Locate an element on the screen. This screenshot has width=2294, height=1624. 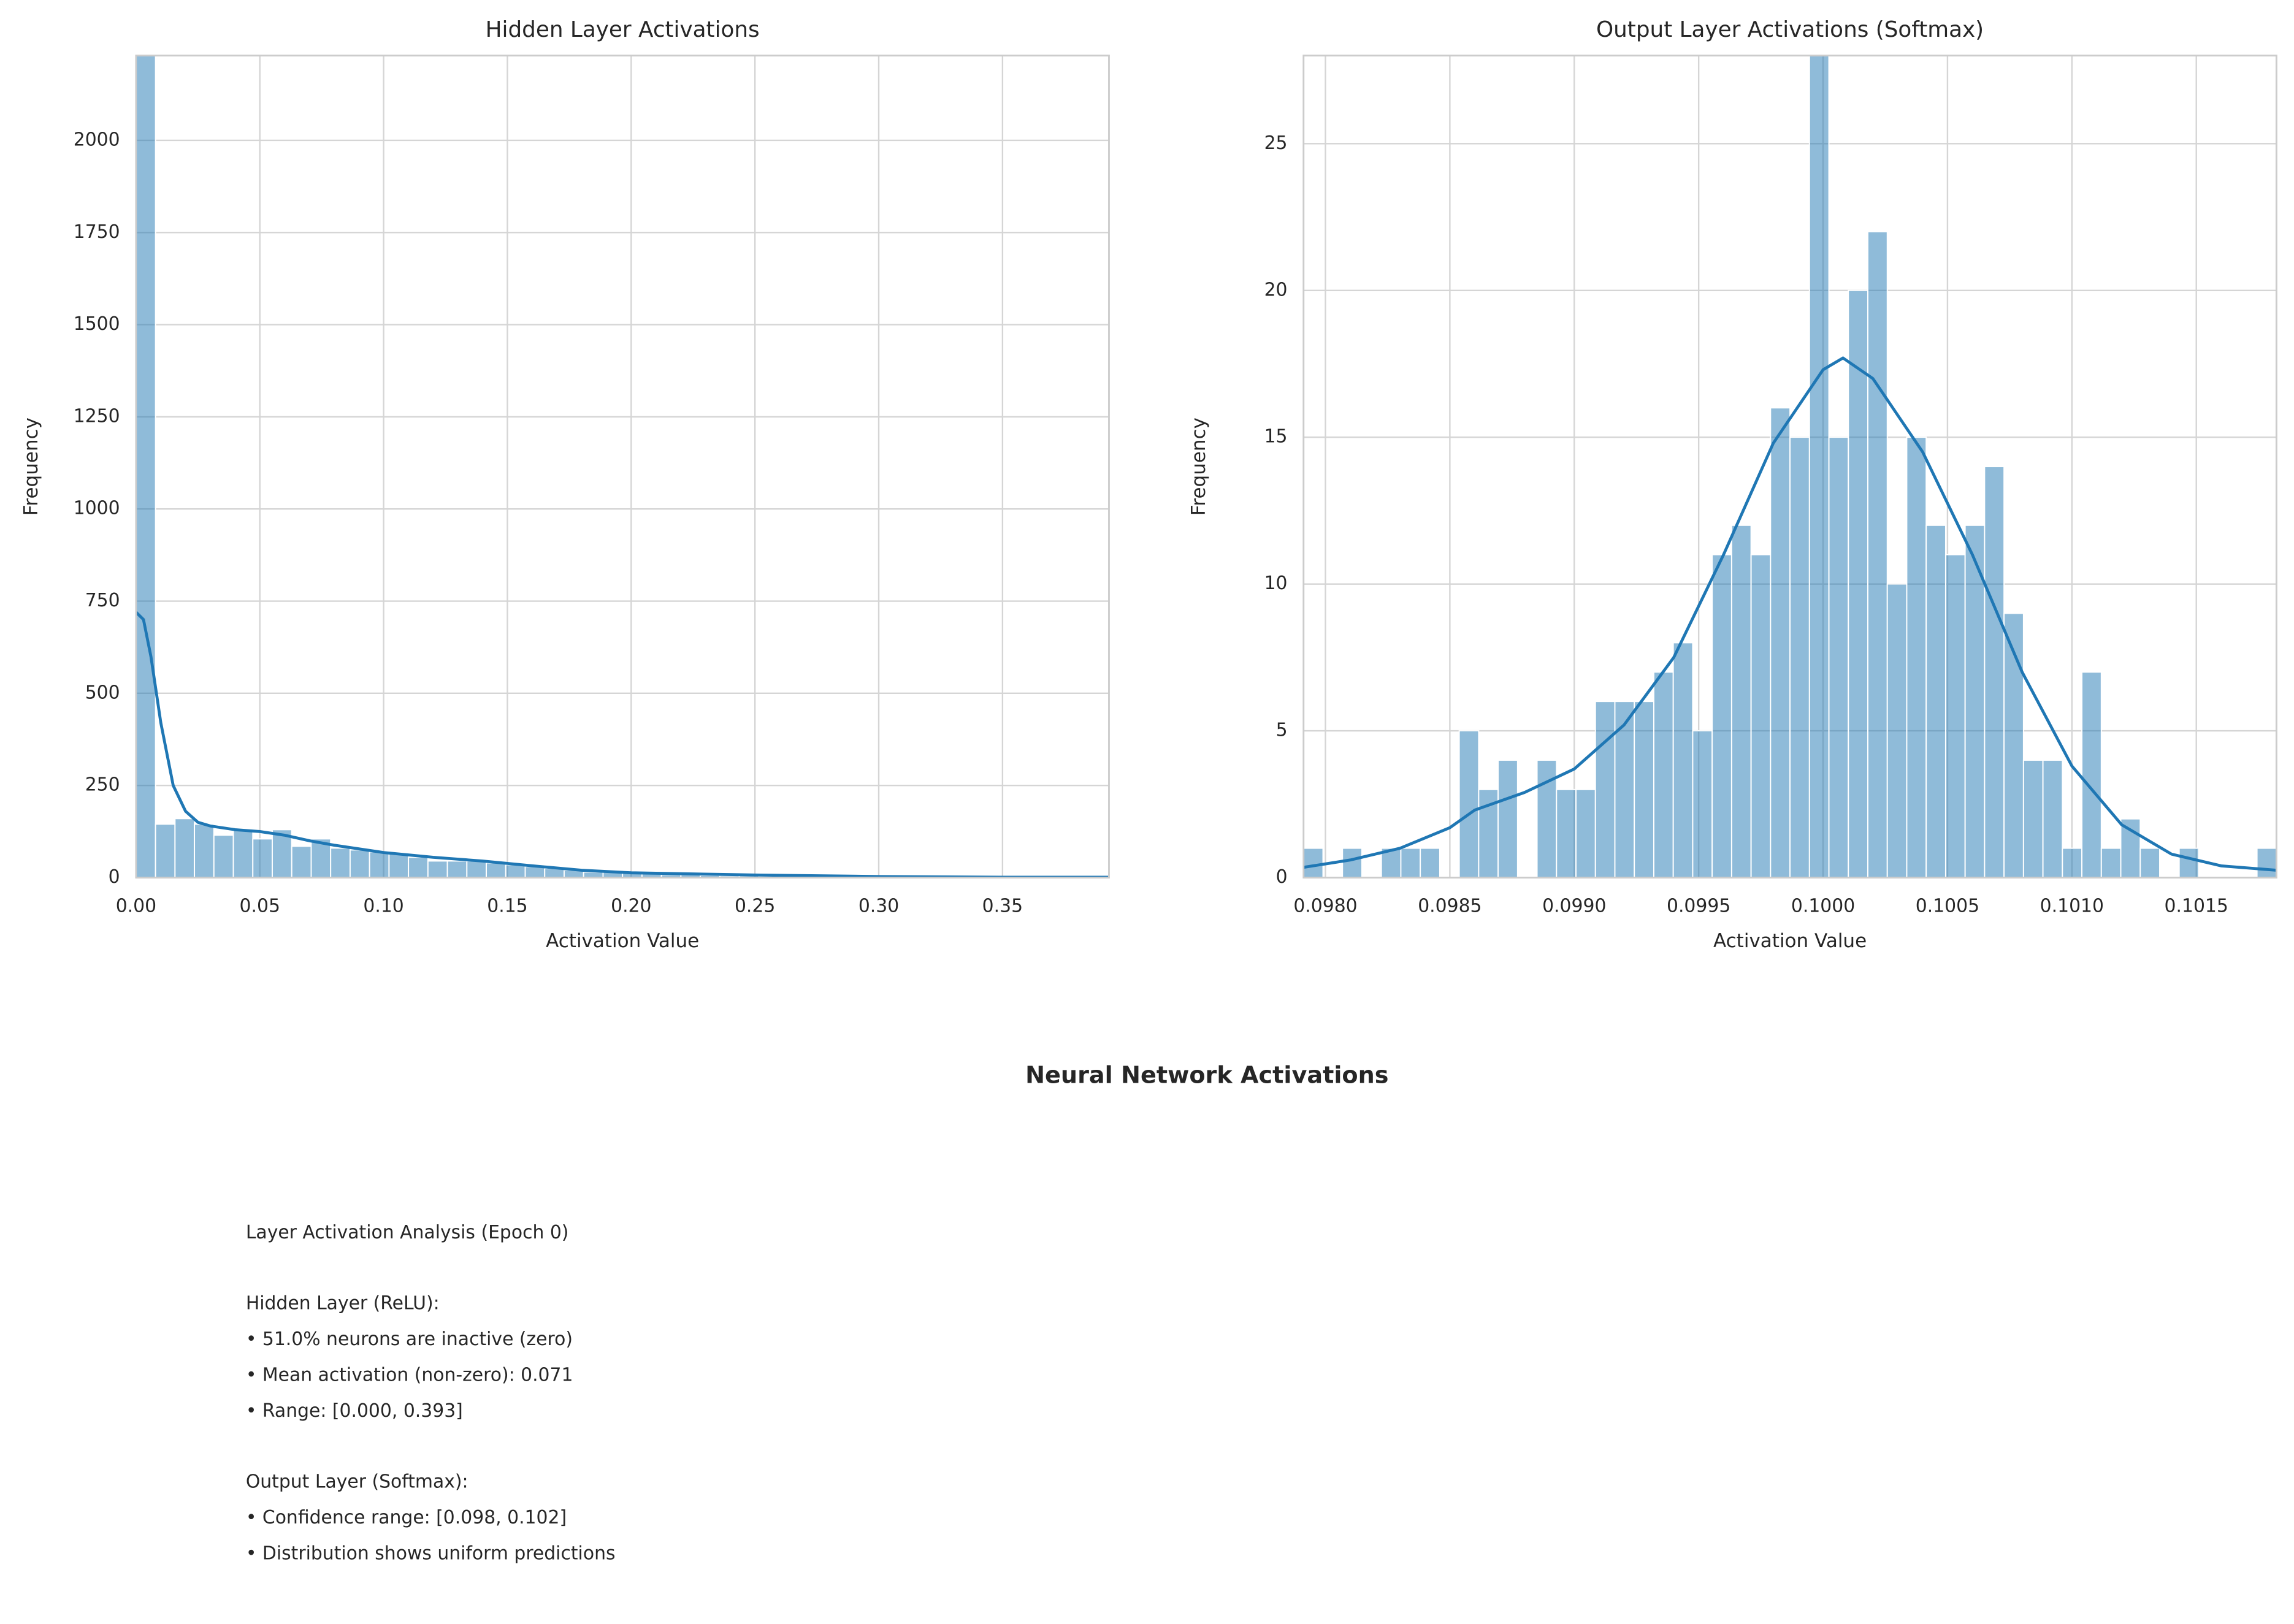
y-tick-label: 1250 is located at coordinates (97, 416).